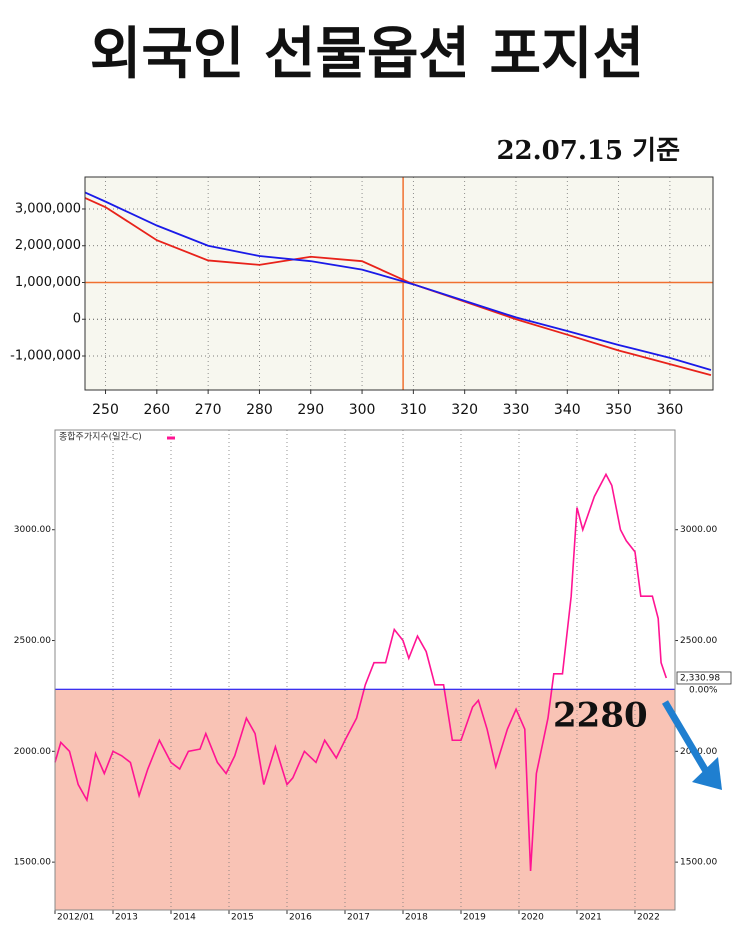 The width and height of the screenshot is (735, 938). What do you see at coordinates (48, 282) in the screenshot?
I see `y-tick-label: 1,000,000` at bounding box center [48, 282].